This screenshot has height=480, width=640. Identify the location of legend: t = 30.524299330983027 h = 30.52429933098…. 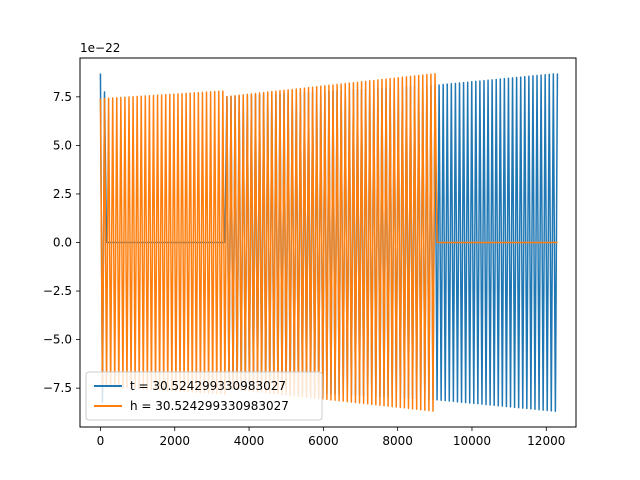
(204, 396).